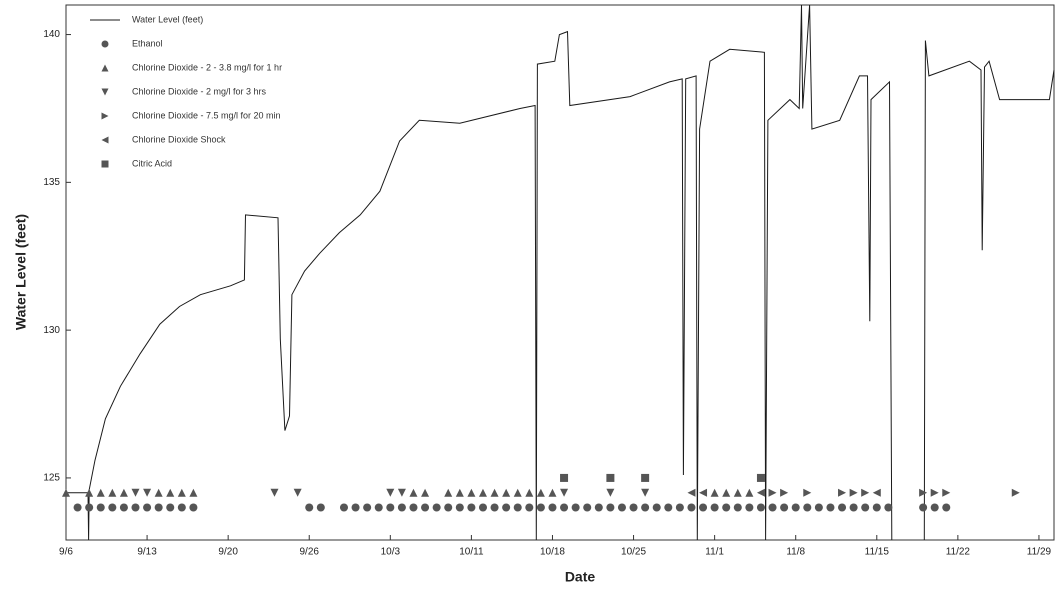 The image size is (1055, 592). What do you see at coordinates (51, 34) in the screenshot?
I see `y-tick-label: 140` at bounding box center [51, 34].